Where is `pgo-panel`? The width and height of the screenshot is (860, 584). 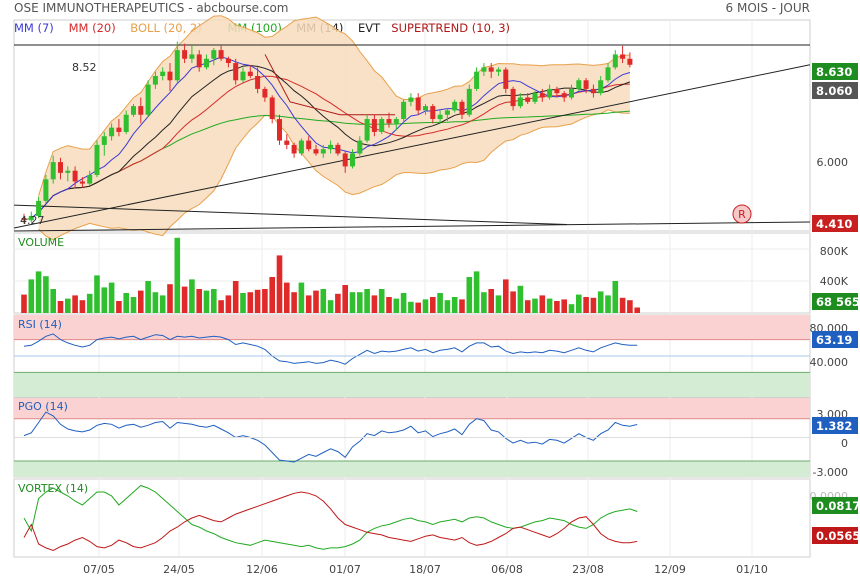 pgo-panel is located at coordinates (412, 437).